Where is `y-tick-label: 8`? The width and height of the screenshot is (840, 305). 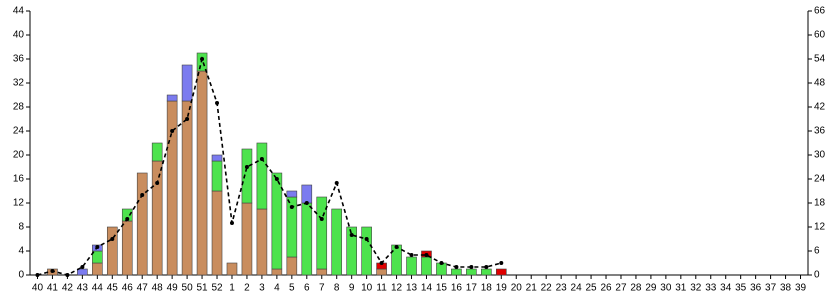
y-tick-label: 8 is located at coordinates (21, 227).